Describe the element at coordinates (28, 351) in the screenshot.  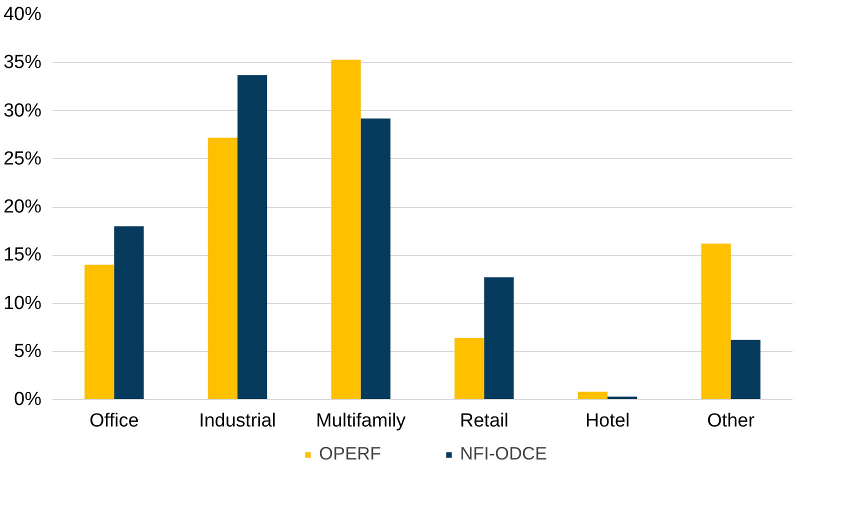
I see `y-tick-label: 5%` at that location.